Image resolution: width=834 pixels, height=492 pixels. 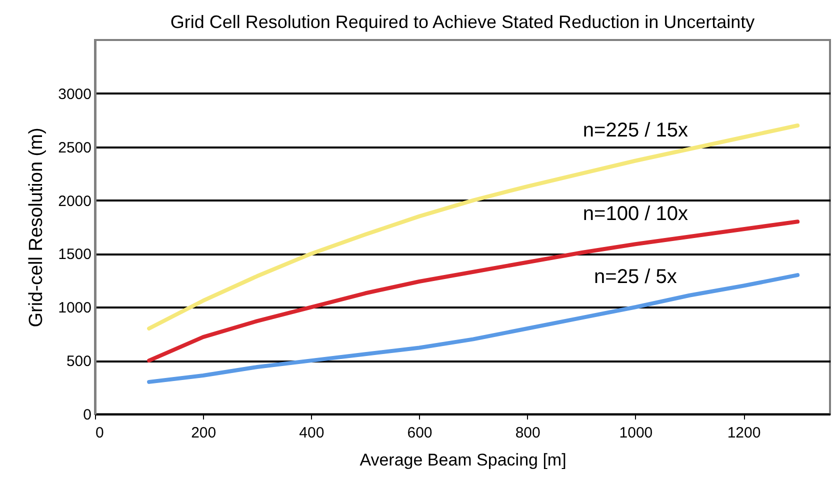 What do you see at coordinates (37, 228) in the screenshot?
I see `y-axis-title: Grid-cell Resolution (m)` at bounding box center [37, 228].